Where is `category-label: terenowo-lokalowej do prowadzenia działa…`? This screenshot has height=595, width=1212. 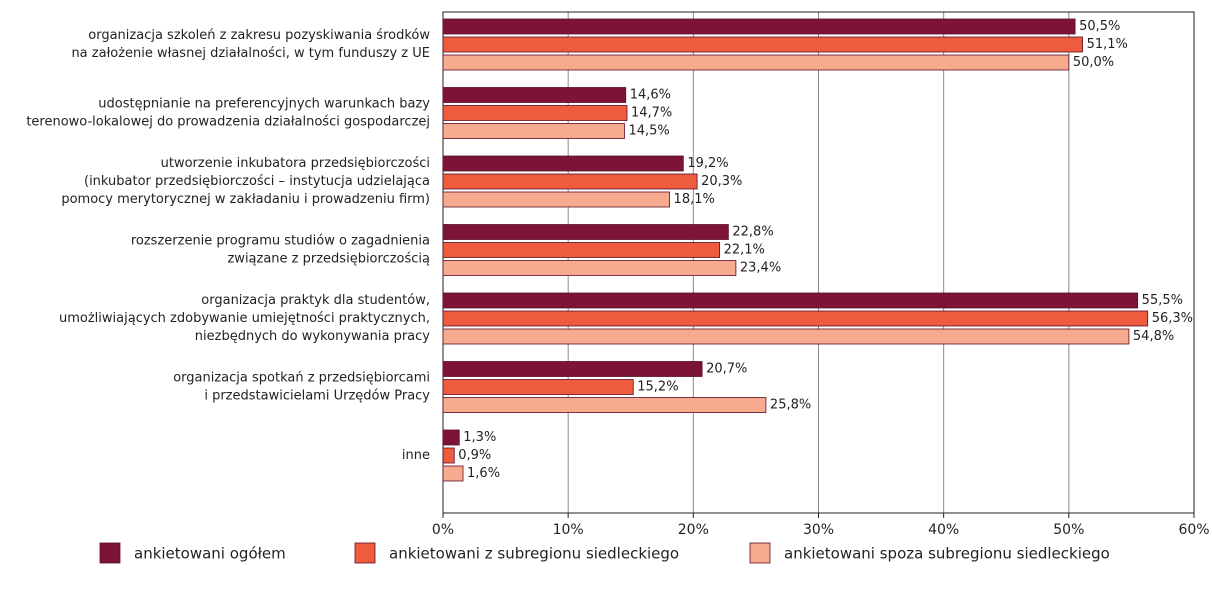
category-label: terenowo-lokalowej do prowadzenia działa… is located at coordinates (228, 122).